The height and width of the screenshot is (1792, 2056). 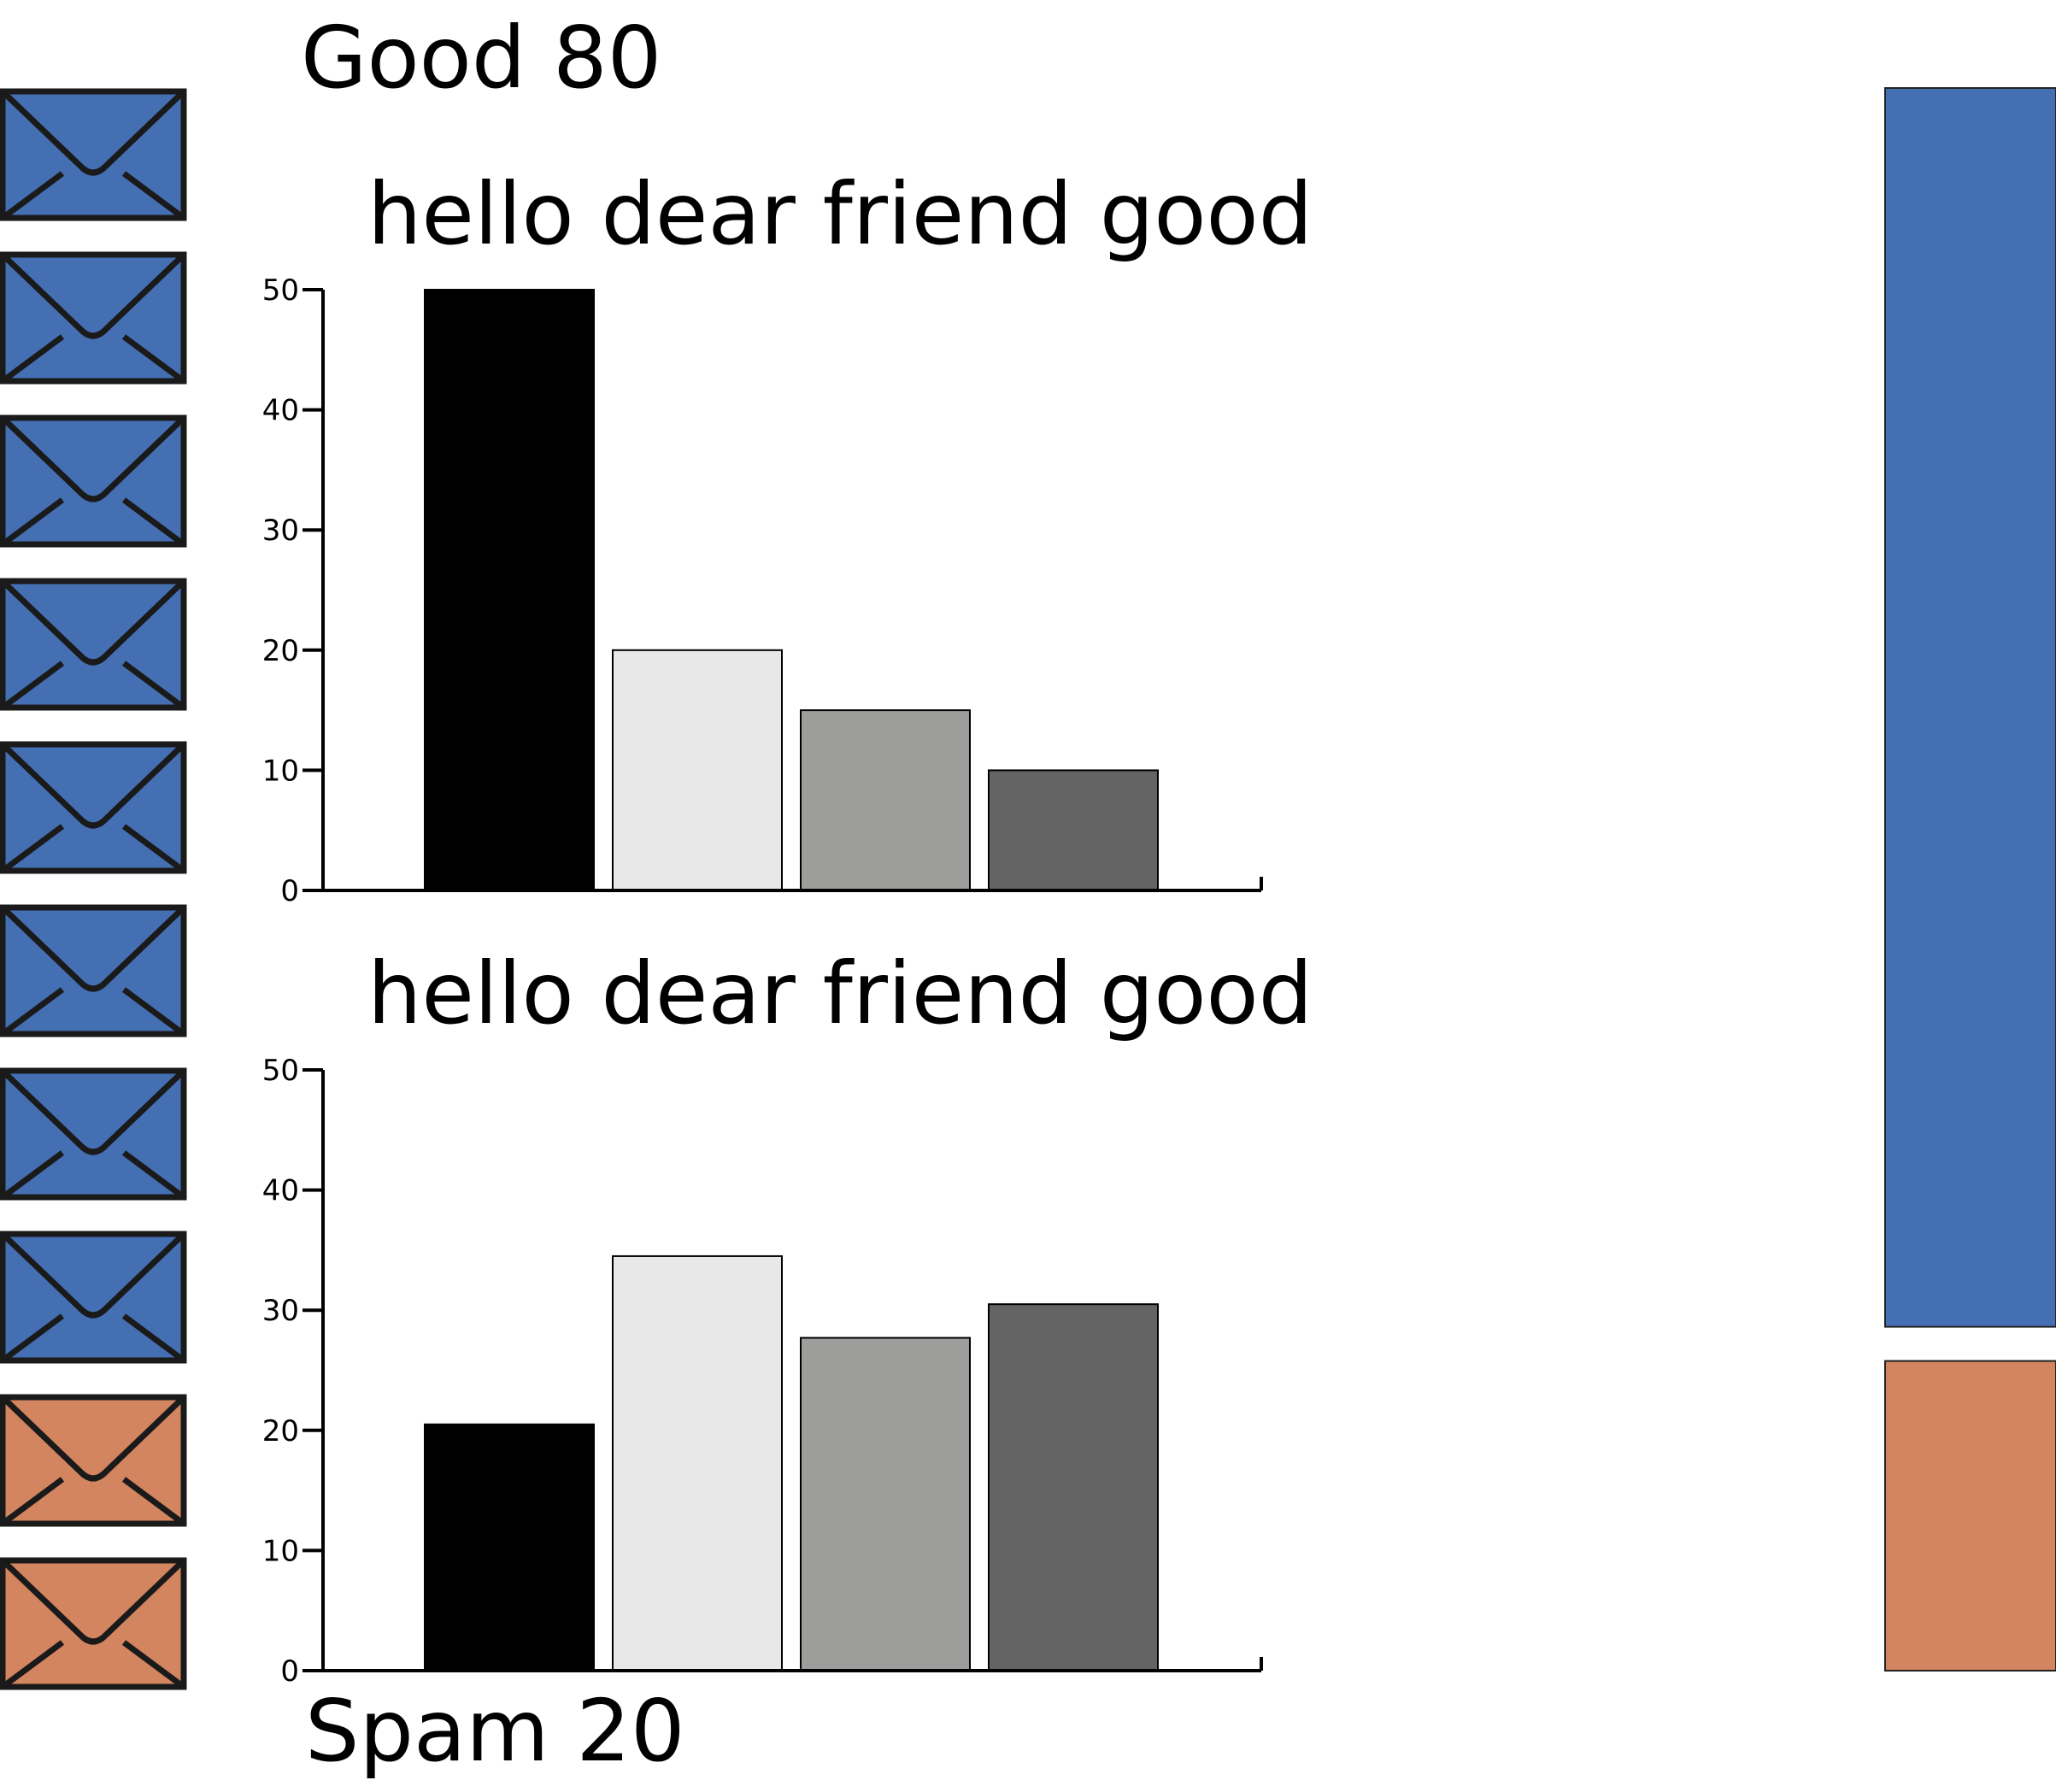 What do you see at coordinates (481, 58) in the screenshot?
I see `good-count-label: Good 80` at bounding box center [481, 58].